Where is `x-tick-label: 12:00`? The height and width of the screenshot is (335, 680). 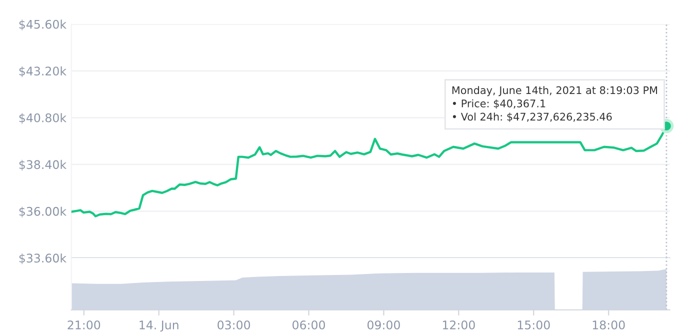 x-tick-label: 12:00 is located at coordinates (458, 325).